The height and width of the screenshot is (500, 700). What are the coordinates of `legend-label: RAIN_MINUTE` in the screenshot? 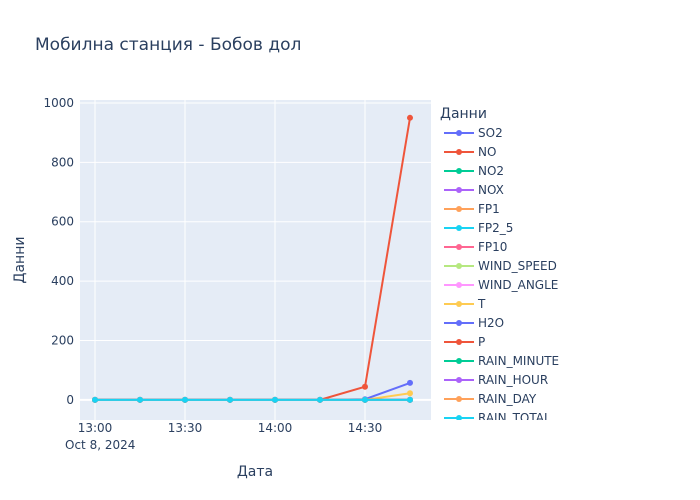 It's located at (518, 361).